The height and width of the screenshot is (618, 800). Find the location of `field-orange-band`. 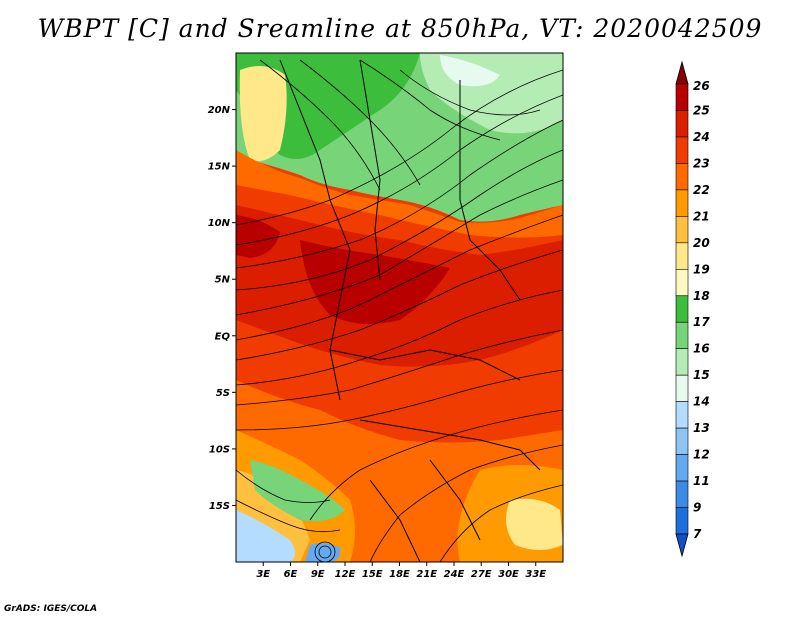

field-orange-band is located at coordinates (399, 194).